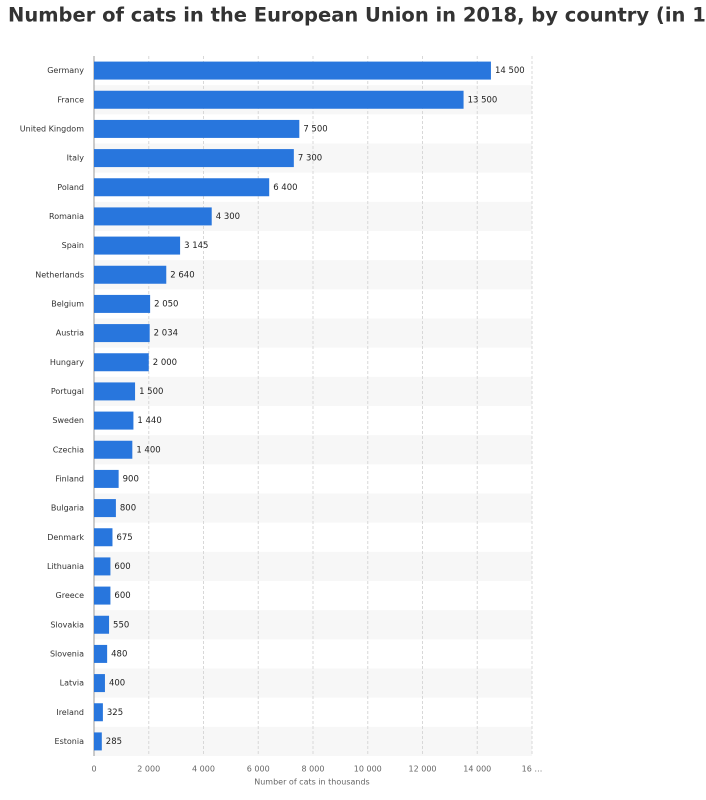 This screenshot has height=800, width=706. Describe the element at coordinates (228, 217) in the screenshot. I see `data-label: 4 300` at that location.